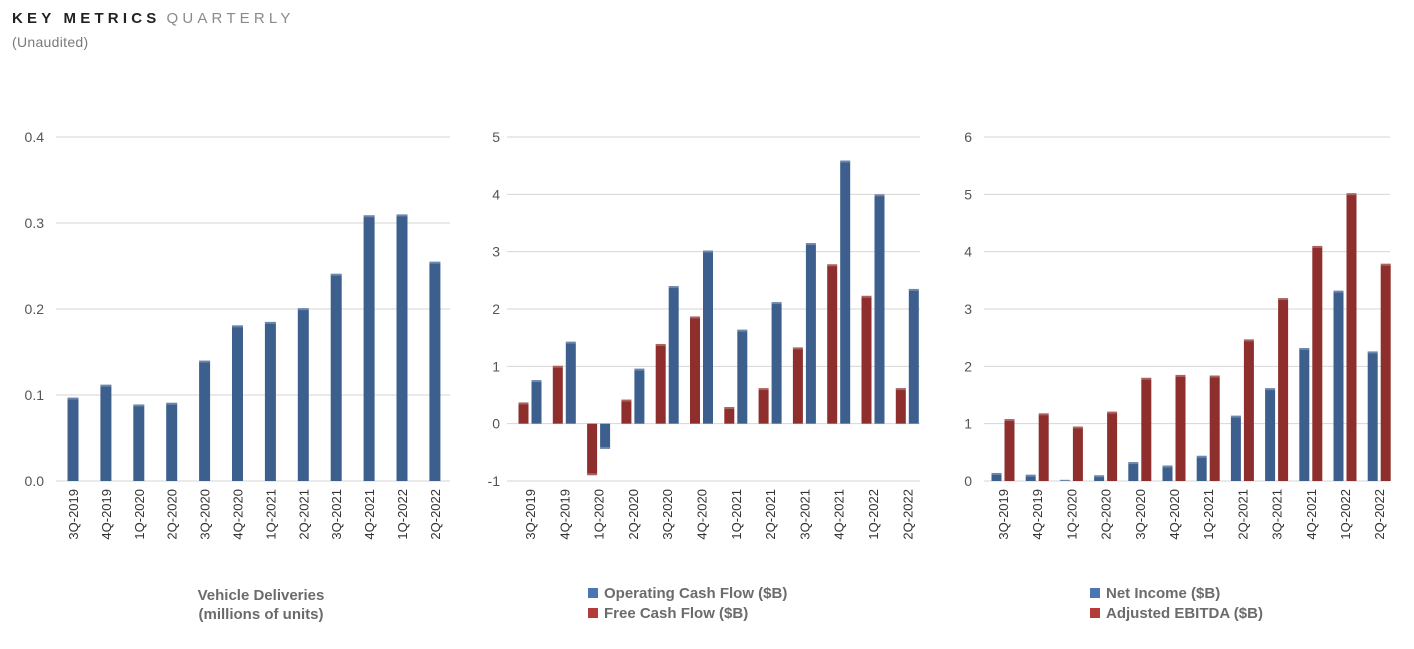  Describe the element at coordinates (261, 614) in the screenshot. I see `x-axis-label: (millions of units)` at that location.